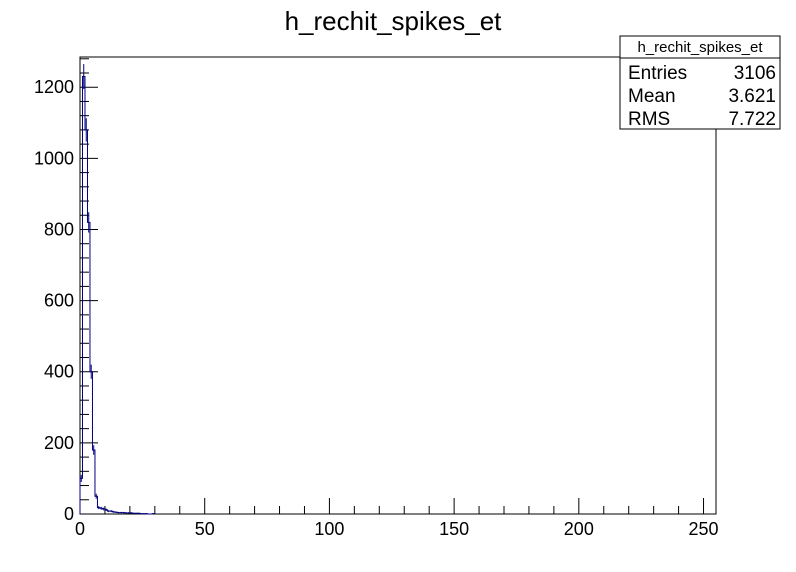 Image resolution: width=796 pixels, height=572 pixels. I want to click on y-tick-label: 600, so click(59, 301).